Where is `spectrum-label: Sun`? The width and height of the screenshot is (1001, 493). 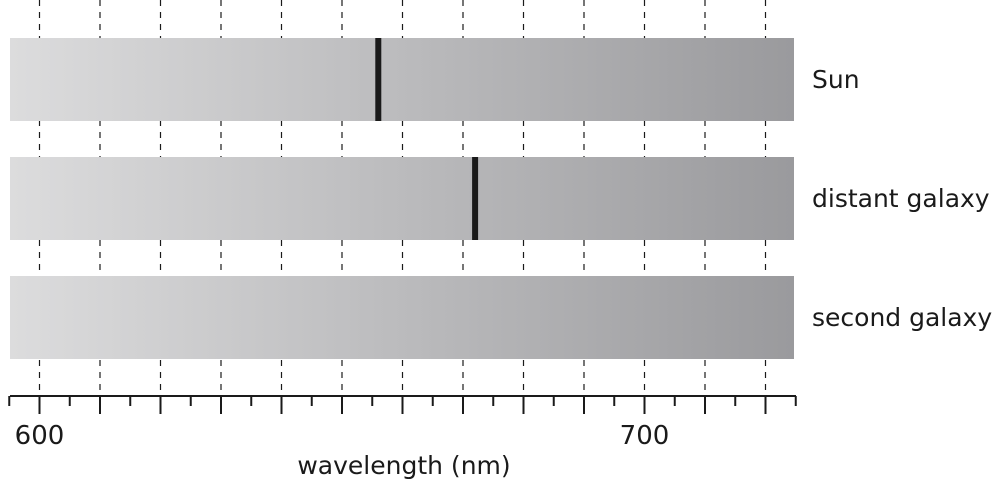 spectrum-label: Sun is located at coordinates (836, 79).